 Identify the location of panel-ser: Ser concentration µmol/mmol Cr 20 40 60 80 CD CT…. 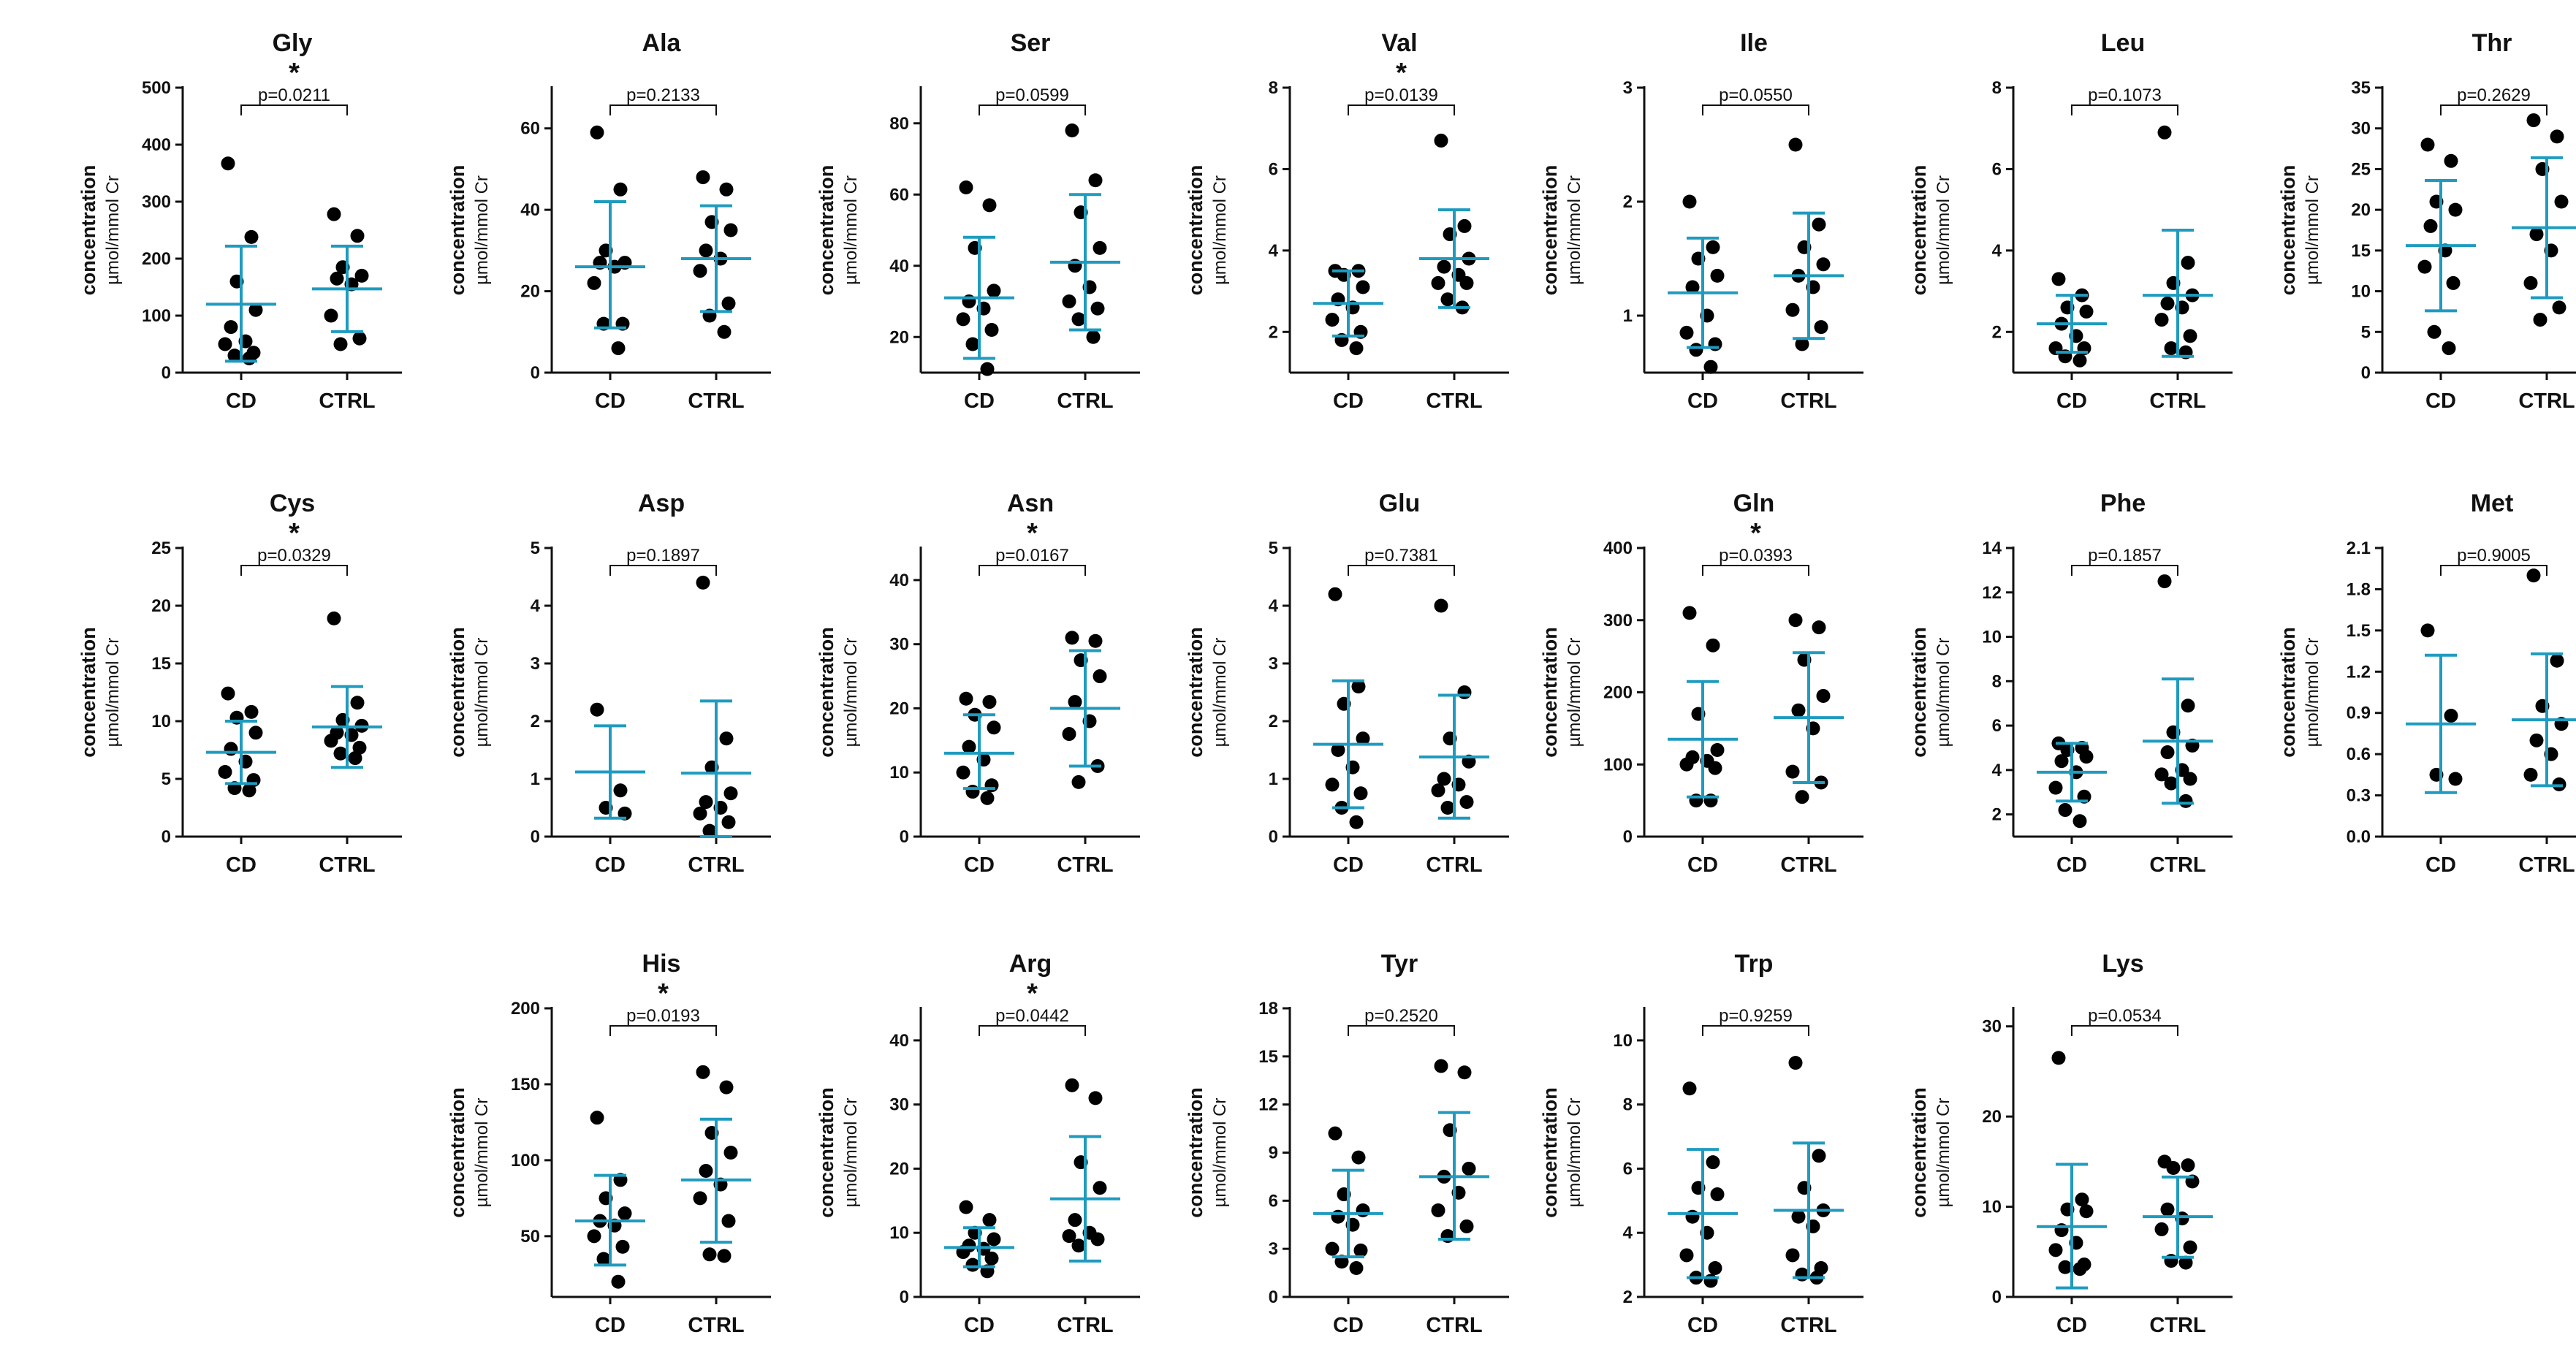
(978, 221).